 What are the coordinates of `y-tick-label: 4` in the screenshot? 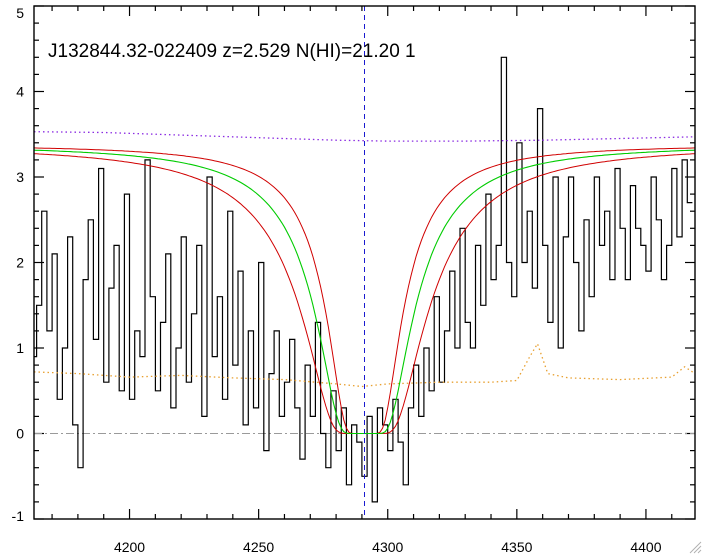 It's located at (20, 92).